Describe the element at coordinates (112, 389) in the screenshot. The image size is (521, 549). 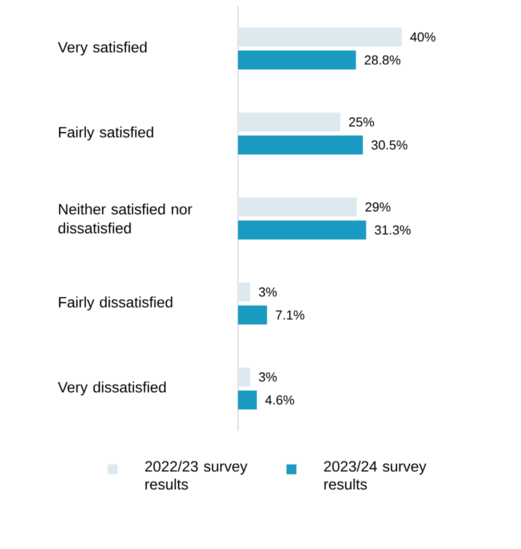
I see `y-tick-label: Very dissatisfied` at that location.